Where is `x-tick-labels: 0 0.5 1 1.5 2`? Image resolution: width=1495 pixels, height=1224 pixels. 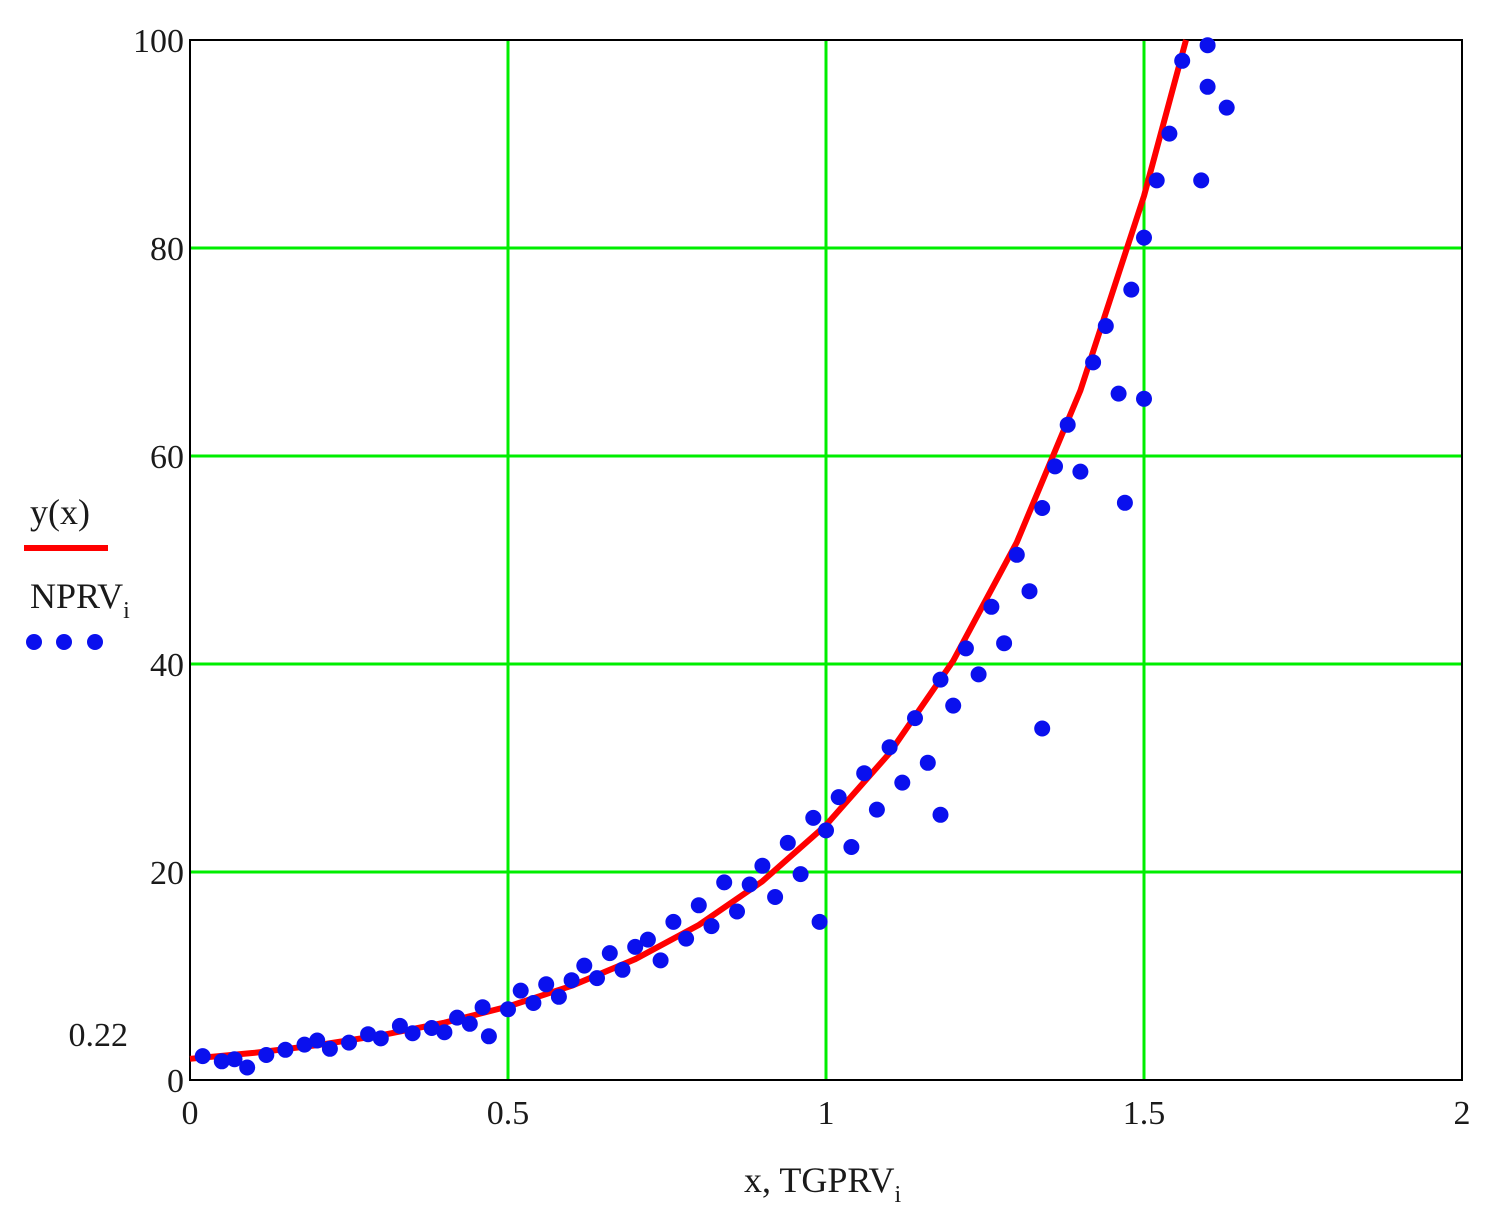
x-tick-labels: 0 0.5 1 1.5 2 is located at coordinates (826, 1113).